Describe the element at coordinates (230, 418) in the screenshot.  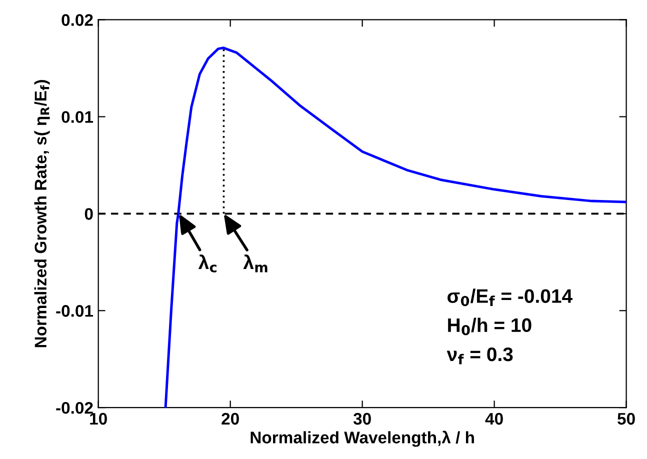
I see `x-tick-label: 20` at that location.